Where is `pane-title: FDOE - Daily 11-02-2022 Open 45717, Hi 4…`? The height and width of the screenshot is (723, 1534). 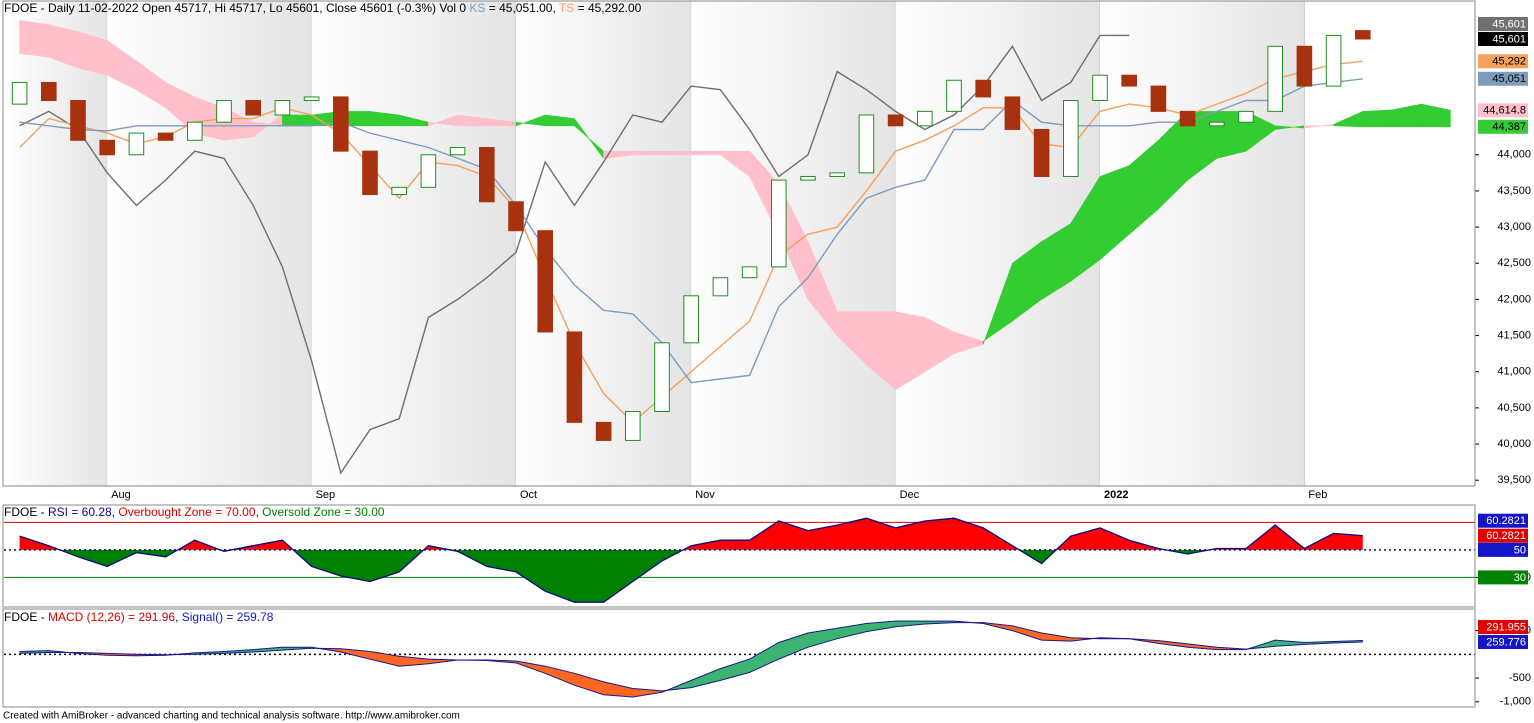
pane-title: FDOE - Daily 11-02-2022 Open 45717, Hi 4… is located at coordinates (323, 8).